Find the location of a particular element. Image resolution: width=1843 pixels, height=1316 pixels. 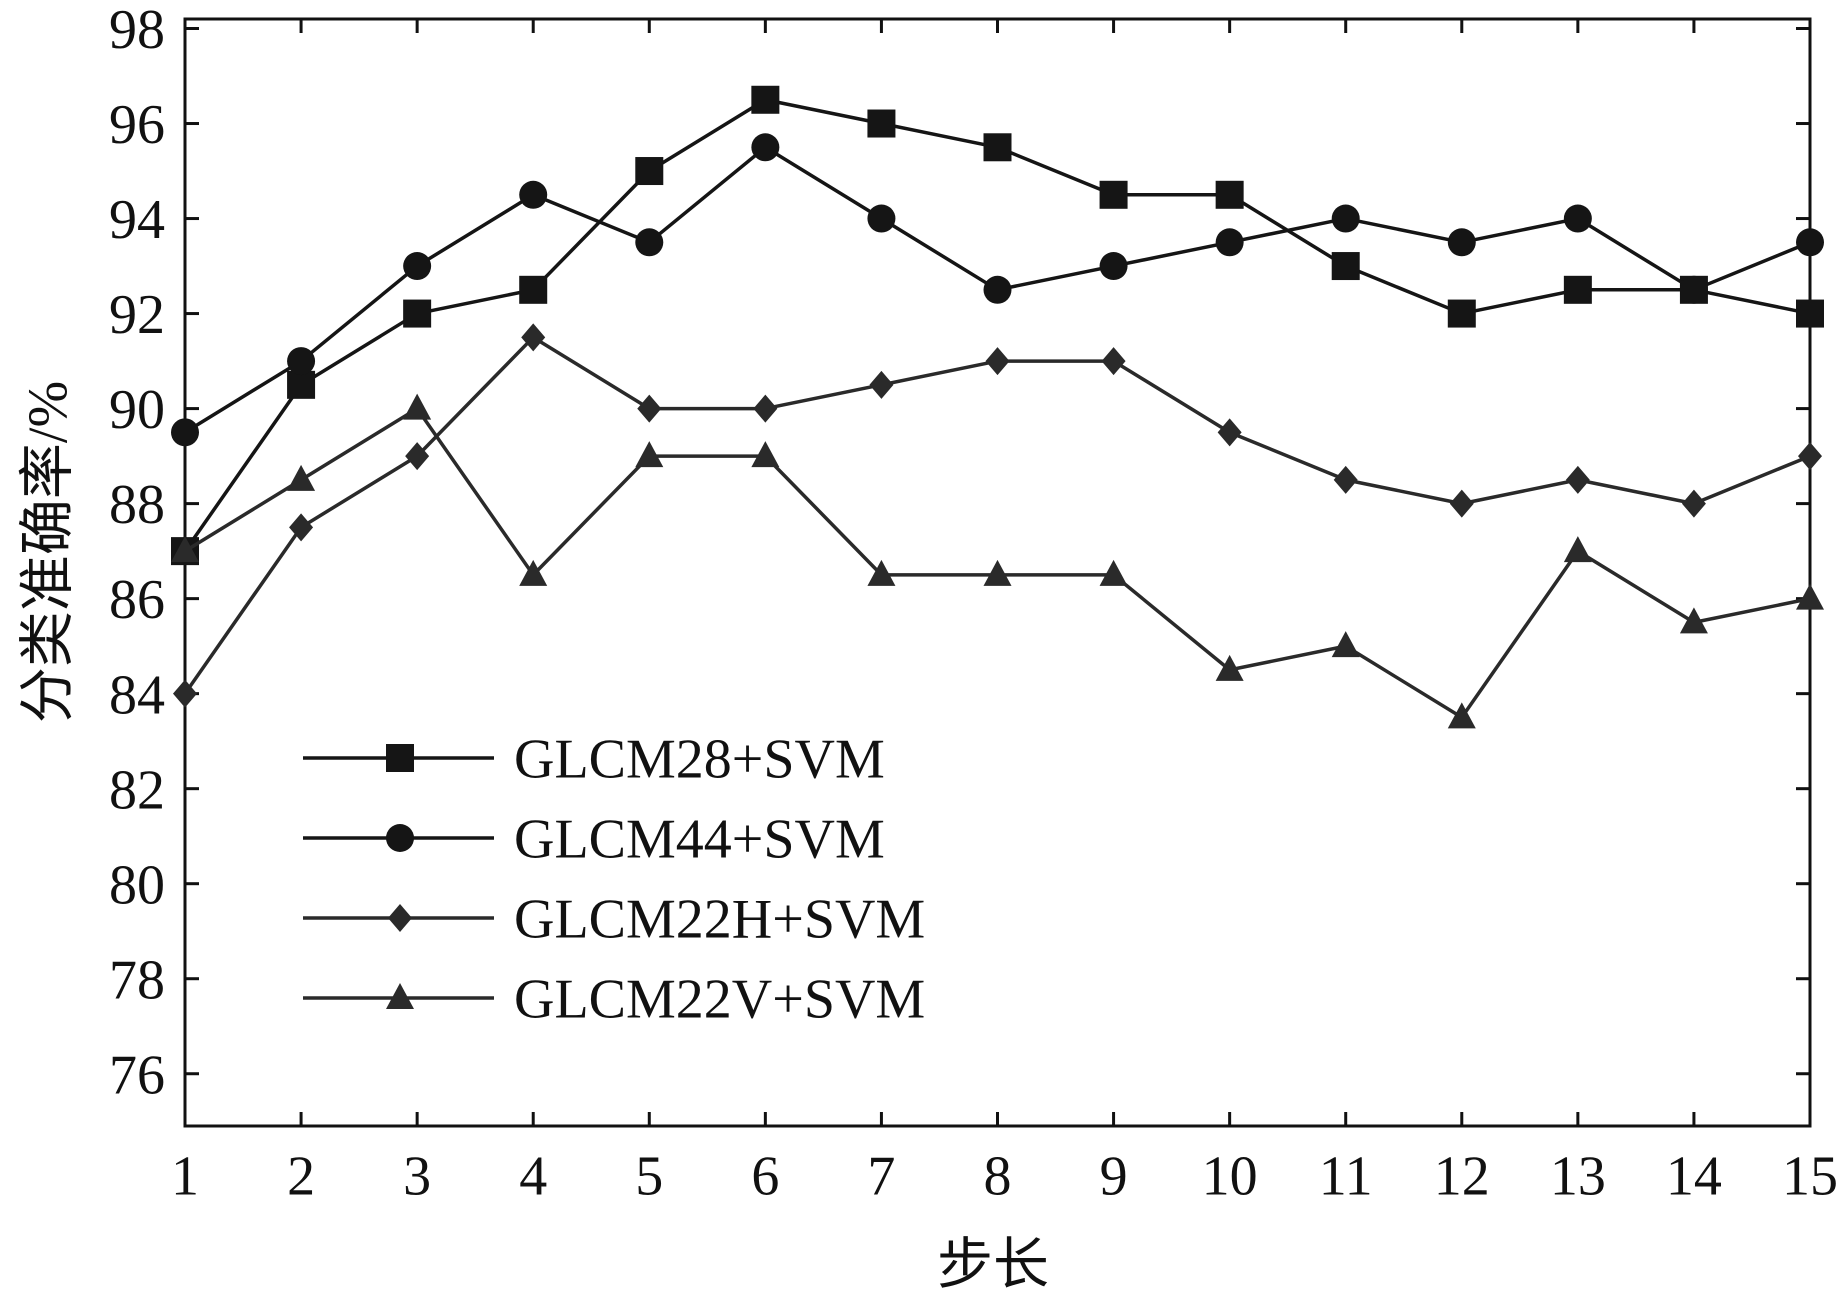

y-tick-label: 92 is located at coordinates (137, 315).